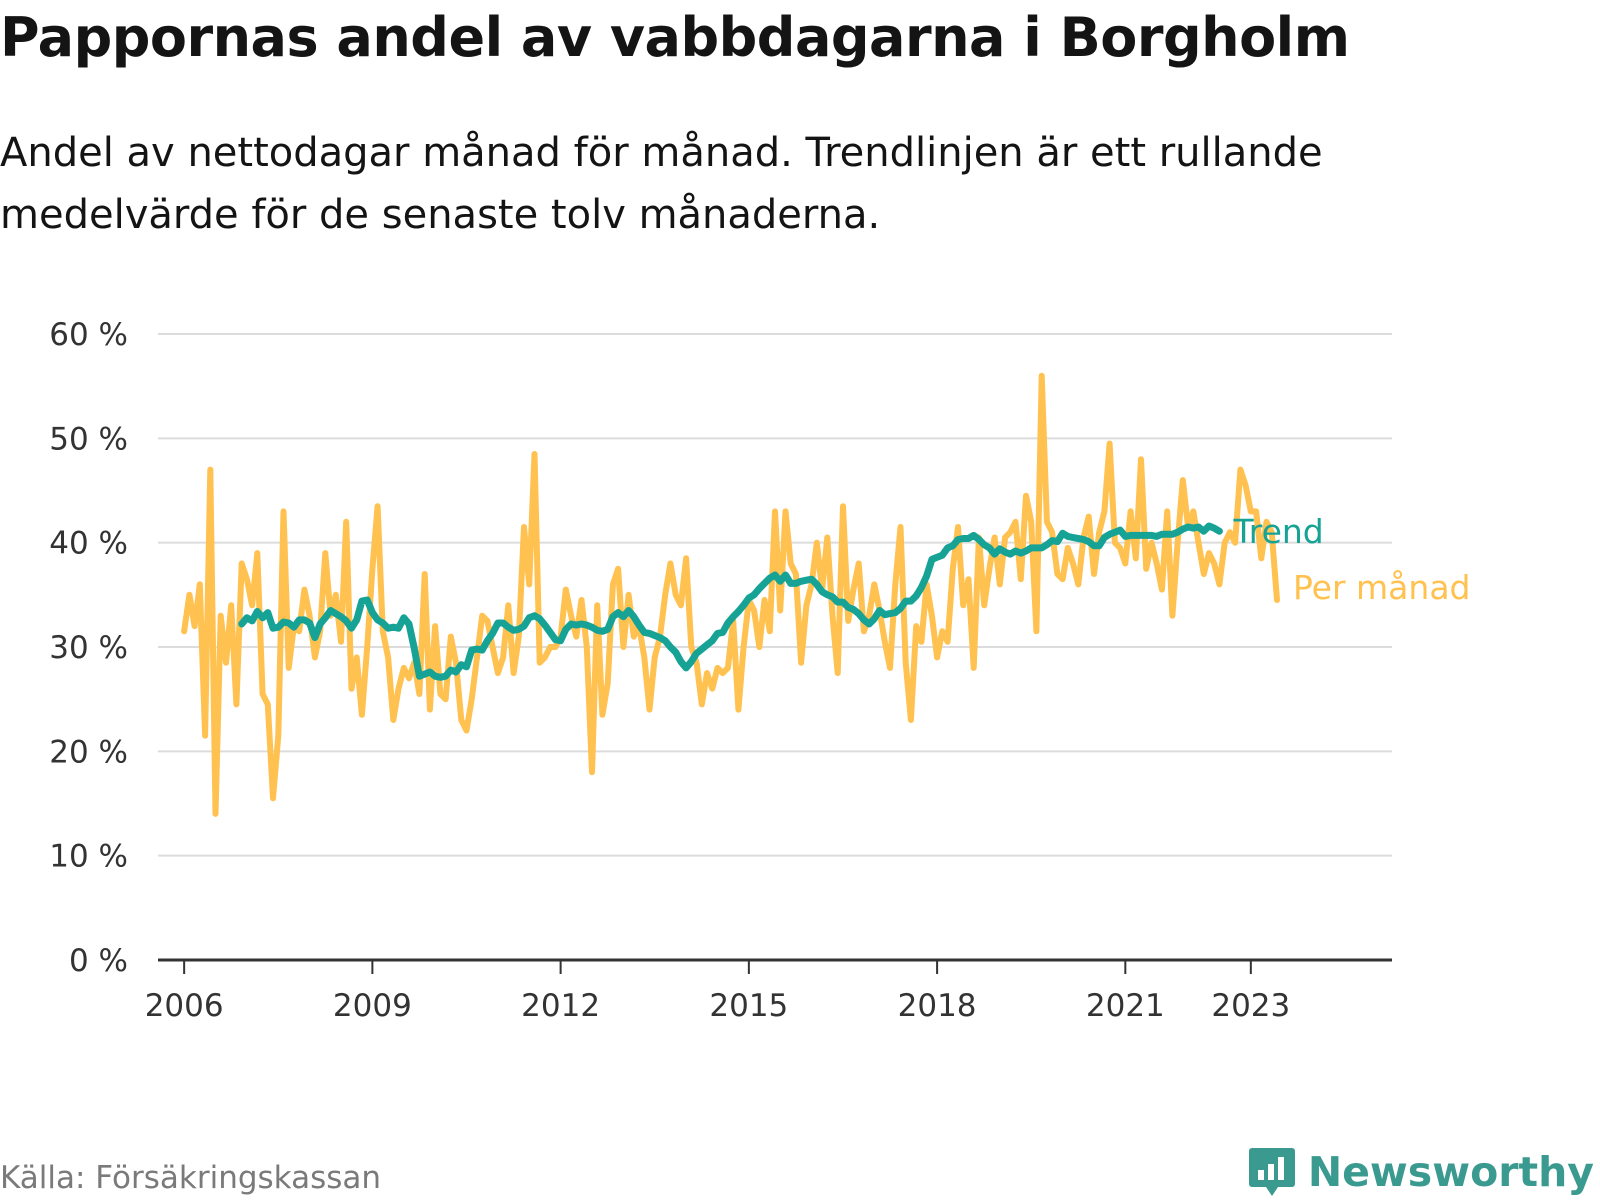 The image size is (1600, 1200). What do you see at coordinates (1271, 1172) in the screenshot?
I see `bar-chart-badge-icon` at bounding box center [1271, 1172].